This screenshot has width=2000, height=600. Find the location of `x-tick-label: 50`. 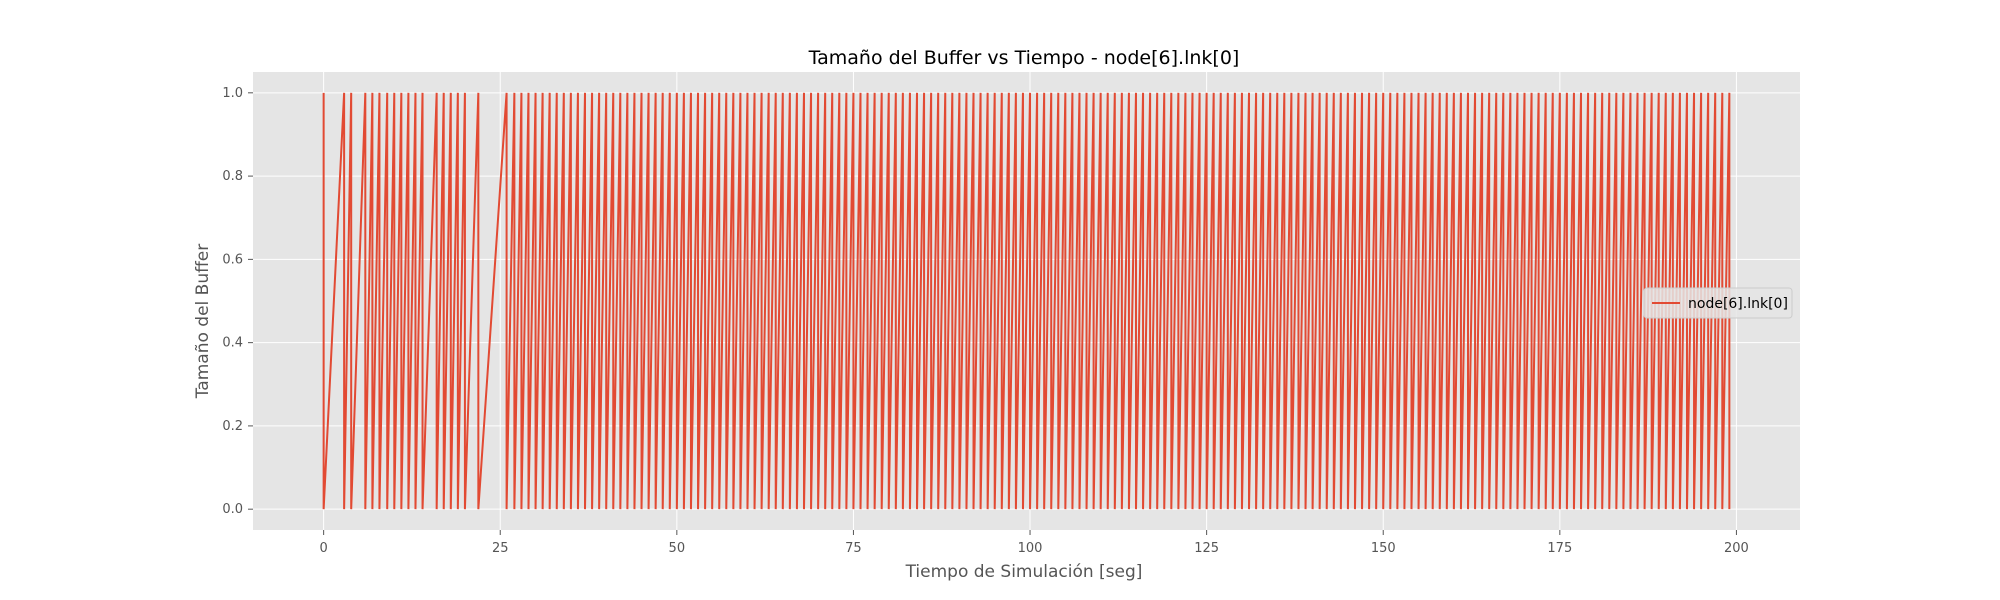

x-tick-label: 50 is located at coordinates (677, 548).